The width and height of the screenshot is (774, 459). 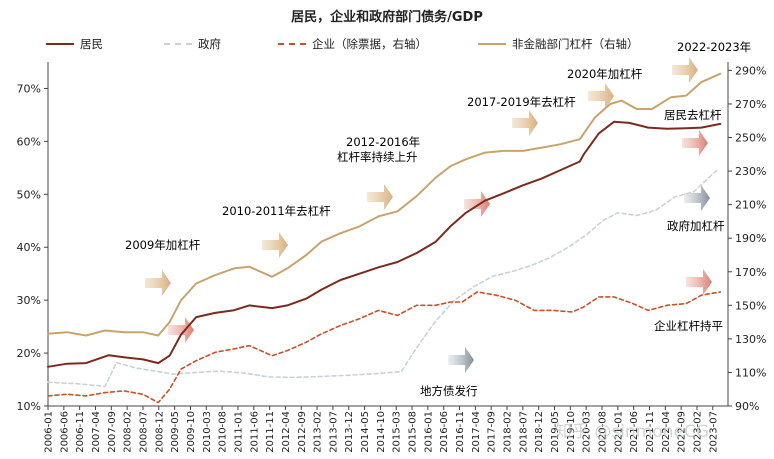 I want to click on x-axis-tick-label: 2013-07, so click(x=333, y=432).